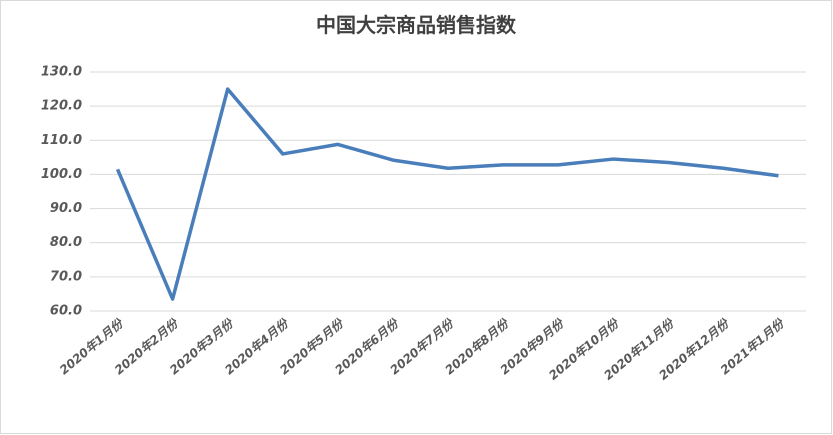 Image resolution: width=833 pixels, height=435 pixels. What do you see at coordinates (61, 174) in the screenshot?
I see `y-tick-label: 100.0` at bounding box center [61, 174].